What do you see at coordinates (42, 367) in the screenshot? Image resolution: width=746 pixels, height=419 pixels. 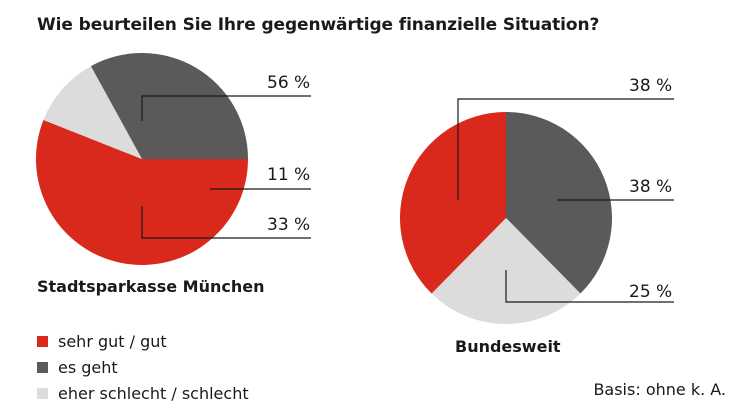 I see `legend-swatch-darkgray` at bounding box center [42, 367].